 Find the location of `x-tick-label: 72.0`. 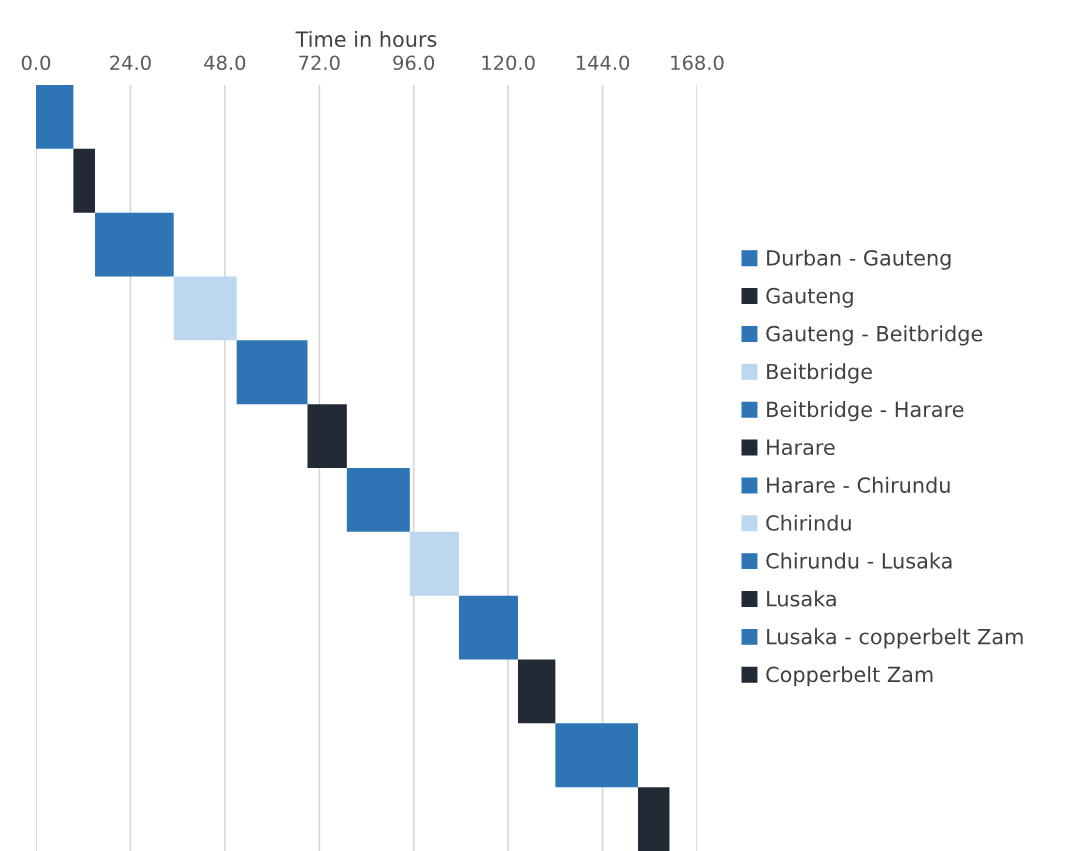

x-tick-label: 72.0 is located at coordinates (319, 63).